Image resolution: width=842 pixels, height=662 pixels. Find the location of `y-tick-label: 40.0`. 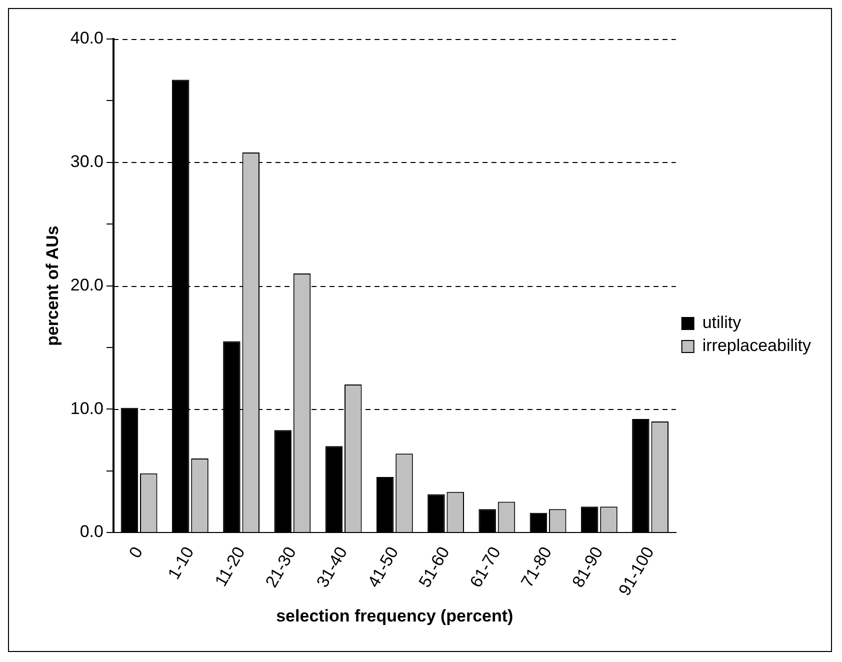

y-tick-label: 40.0 is located at coordinates (87, 38).